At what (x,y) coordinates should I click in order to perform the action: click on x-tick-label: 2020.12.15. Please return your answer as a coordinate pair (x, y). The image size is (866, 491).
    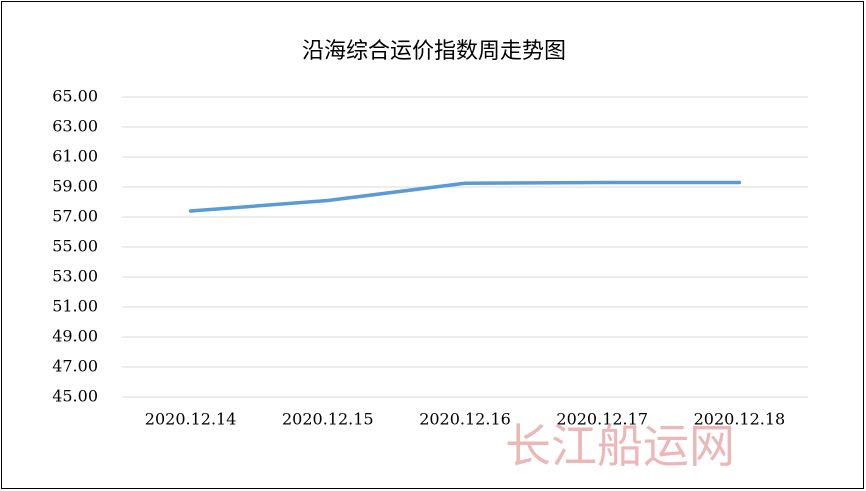
    Looking at the image, I should click on (328, 419).